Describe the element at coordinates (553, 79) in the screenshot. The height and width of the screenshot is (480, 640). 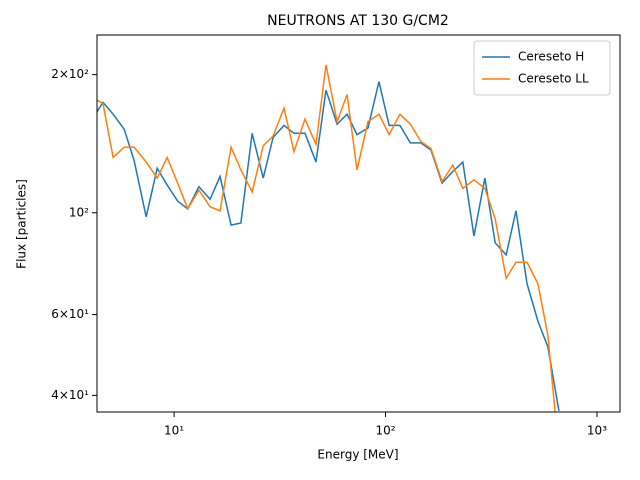
I see `legend-label: Cereseto LL` at that location.